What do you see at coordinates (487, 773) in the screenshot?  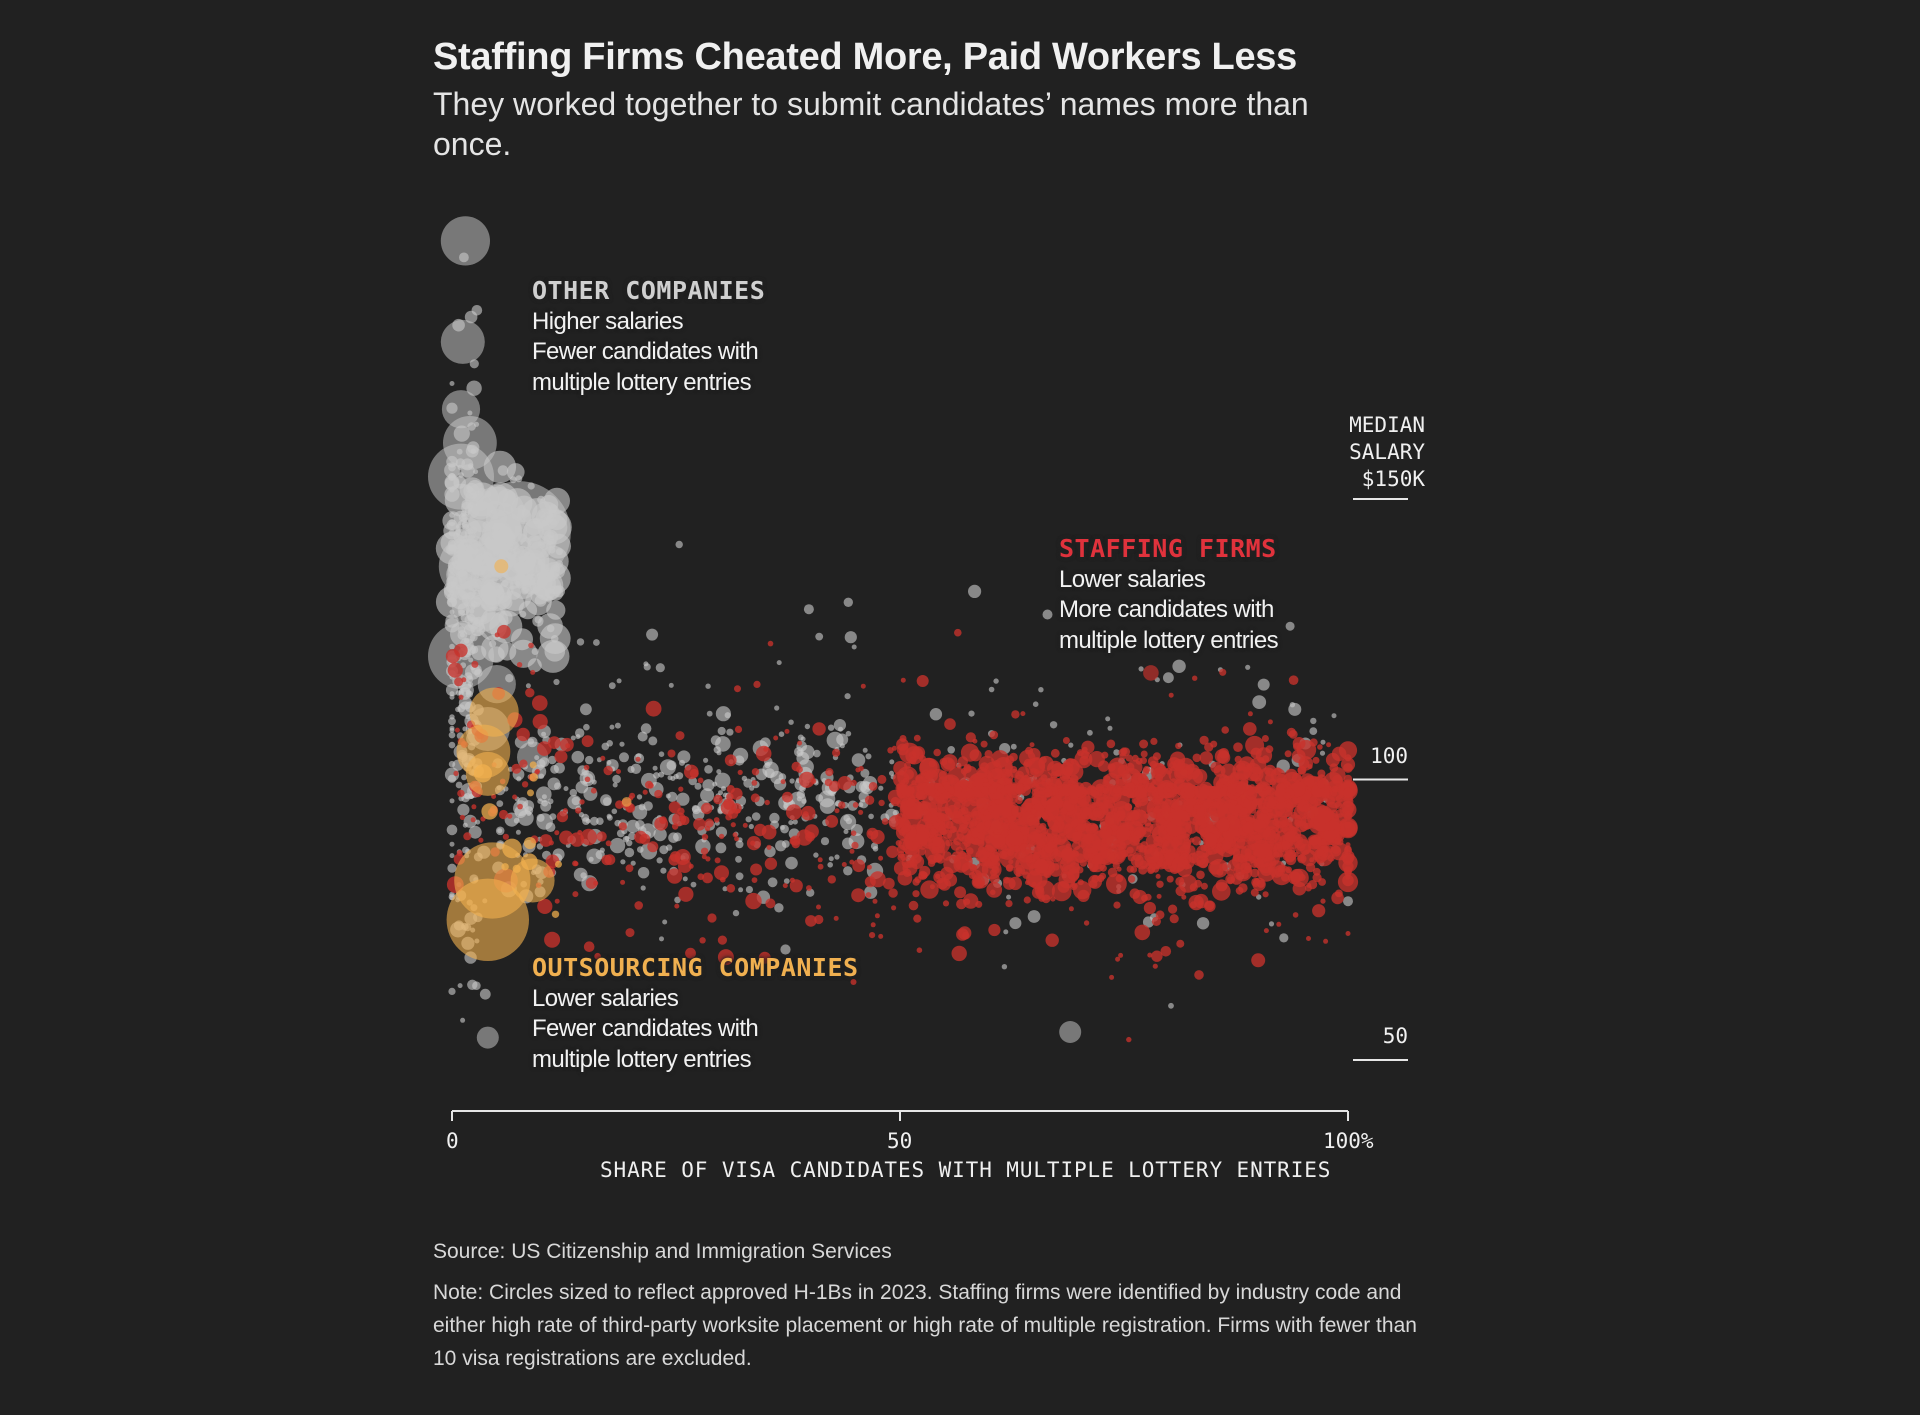 I see `bubble-outsourcing` at bounding box center [487, 773].